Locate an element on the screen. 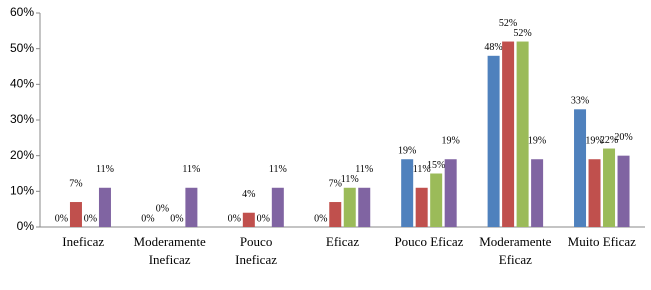  x-tick-label: Moderamente Ineficaz is located at coordinates (170, 250).